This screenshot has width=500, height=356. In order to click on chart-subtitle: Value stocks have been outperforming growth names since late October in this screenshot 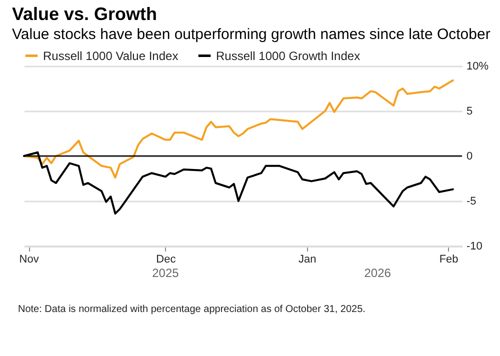, I will do `click(251, 34)`.